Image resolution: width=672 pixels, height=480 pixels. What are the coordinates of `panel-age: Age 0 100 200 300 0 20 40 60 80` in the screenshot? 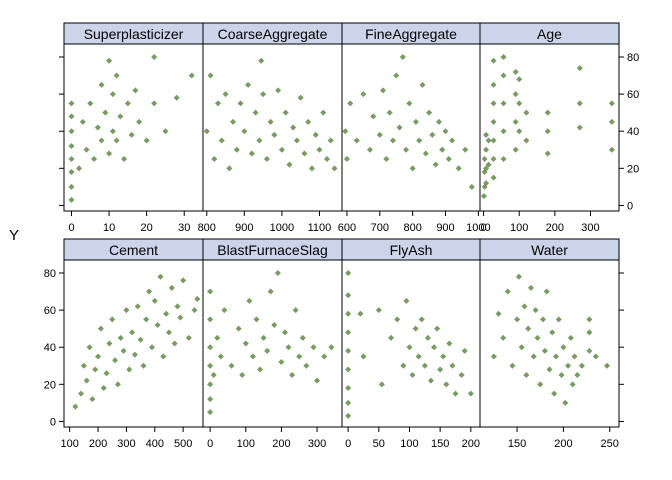 It's located at (559, 128).